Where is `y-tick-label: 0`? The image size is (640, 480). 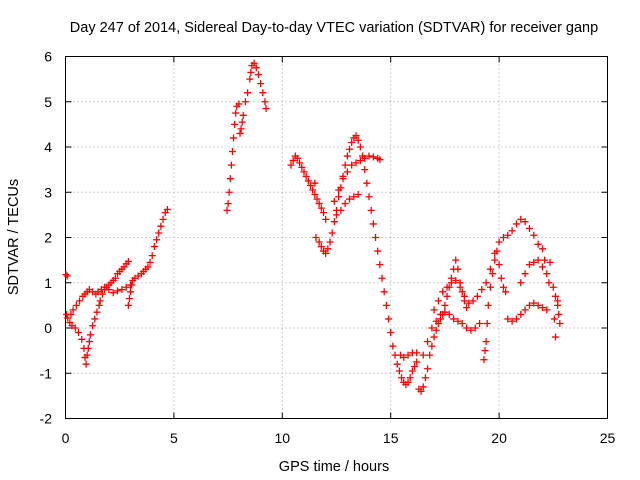 y-tick-label: 0 is located at coordinates (48, 328).